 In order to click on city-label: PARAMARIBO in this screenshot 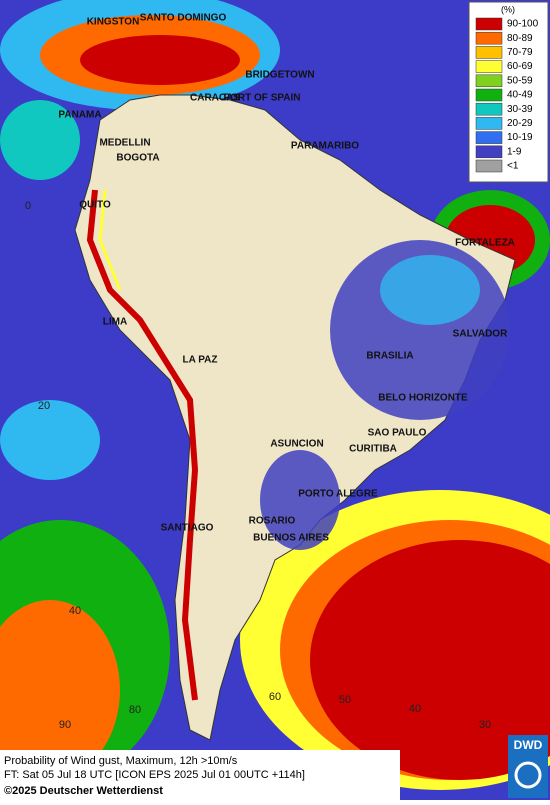, I will do `click(325, 146)`.